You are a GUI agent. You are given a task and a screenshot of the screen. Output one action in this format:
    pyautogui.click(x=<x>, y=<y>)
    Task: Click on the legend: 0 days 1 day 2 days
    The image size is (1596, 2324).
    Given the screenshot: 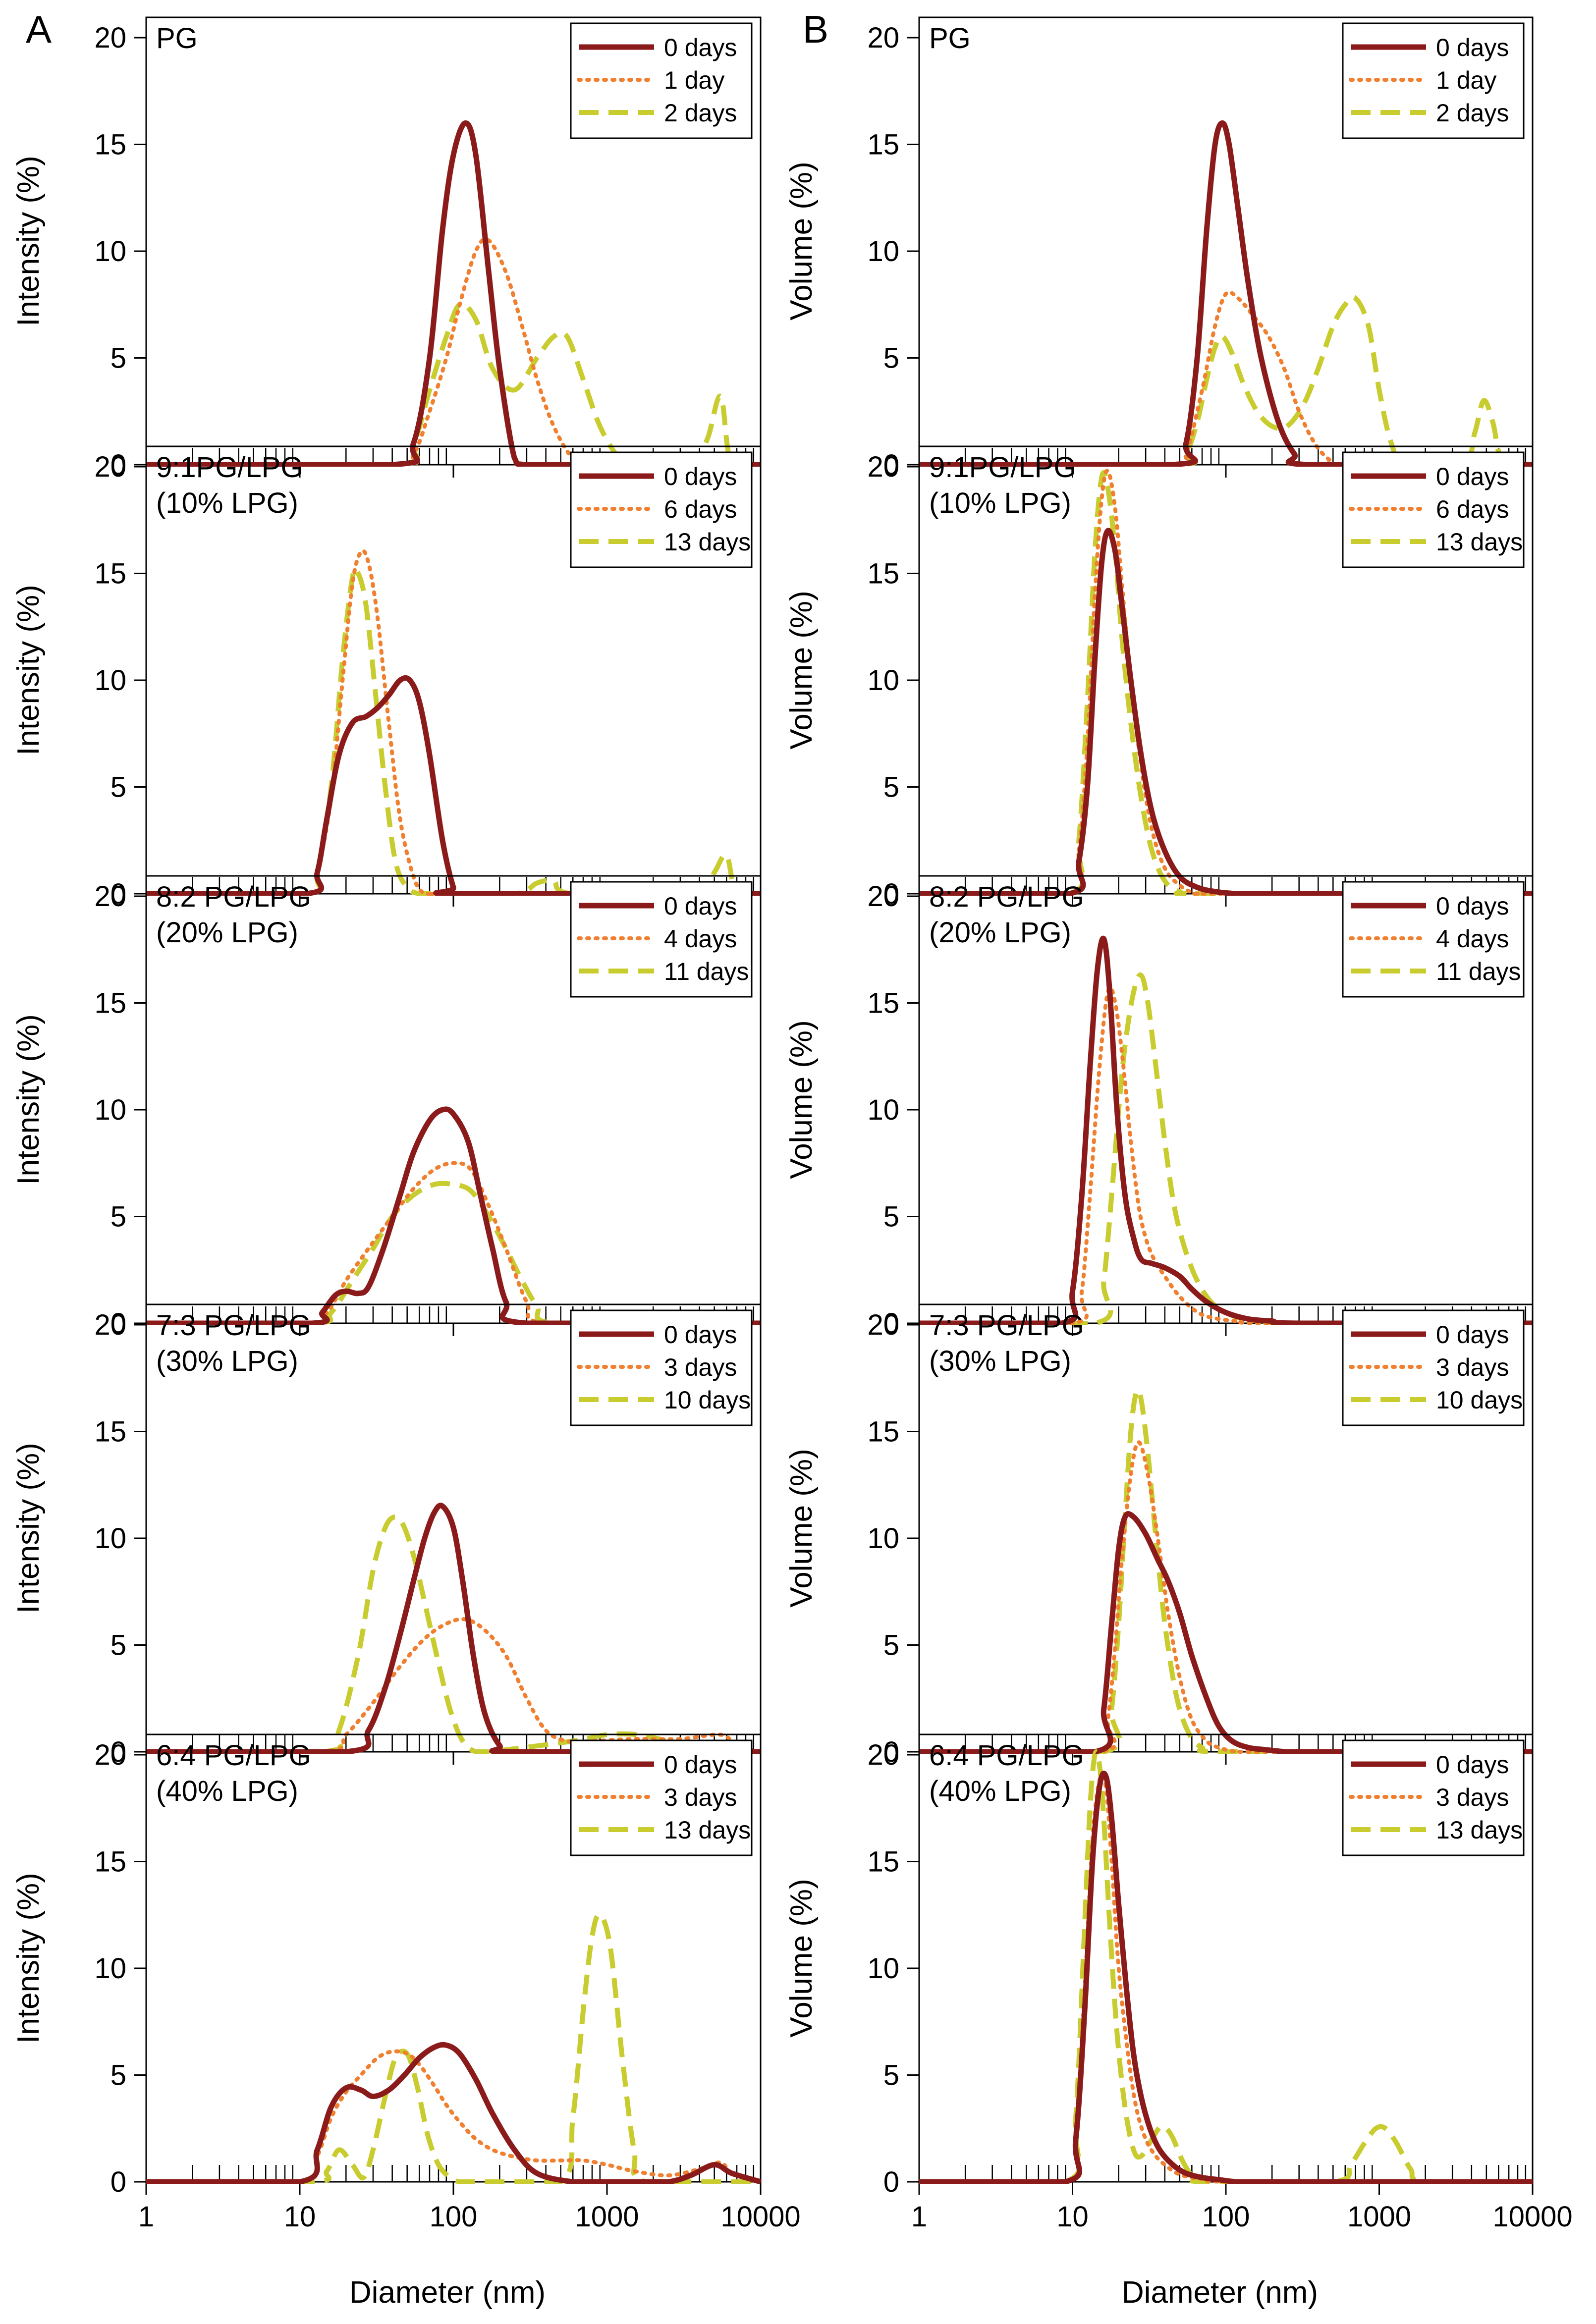 What is the action you would take?
    pyautogui.click(x=661, y=80)
    